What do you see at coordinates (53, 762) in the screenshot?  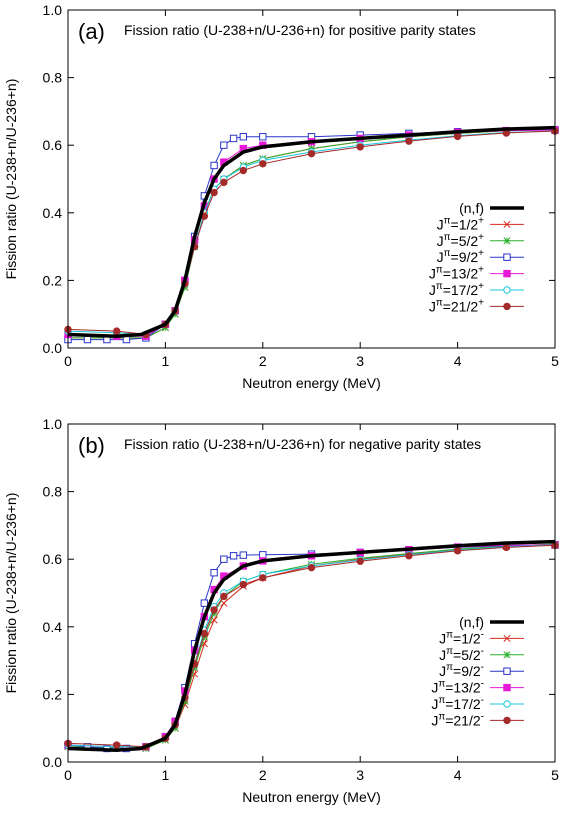 I see `y-tick-label: 0.0` at bounding box center [53, 762].